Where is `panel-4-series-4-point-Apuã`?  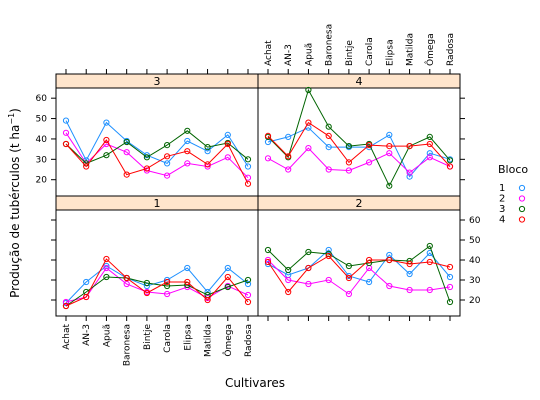 panel-4-series-4-point-Apuã is located at coordinates (308, 122).